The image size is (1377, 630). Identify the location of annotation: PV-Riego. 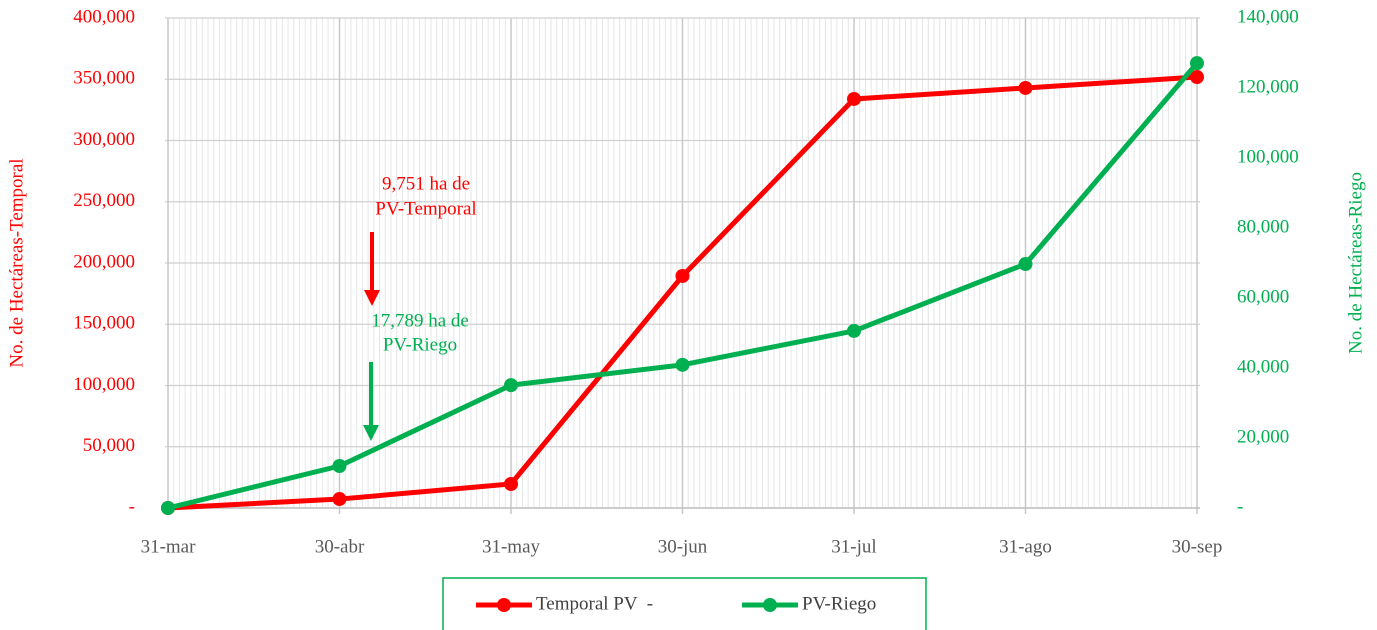
(420, 344).